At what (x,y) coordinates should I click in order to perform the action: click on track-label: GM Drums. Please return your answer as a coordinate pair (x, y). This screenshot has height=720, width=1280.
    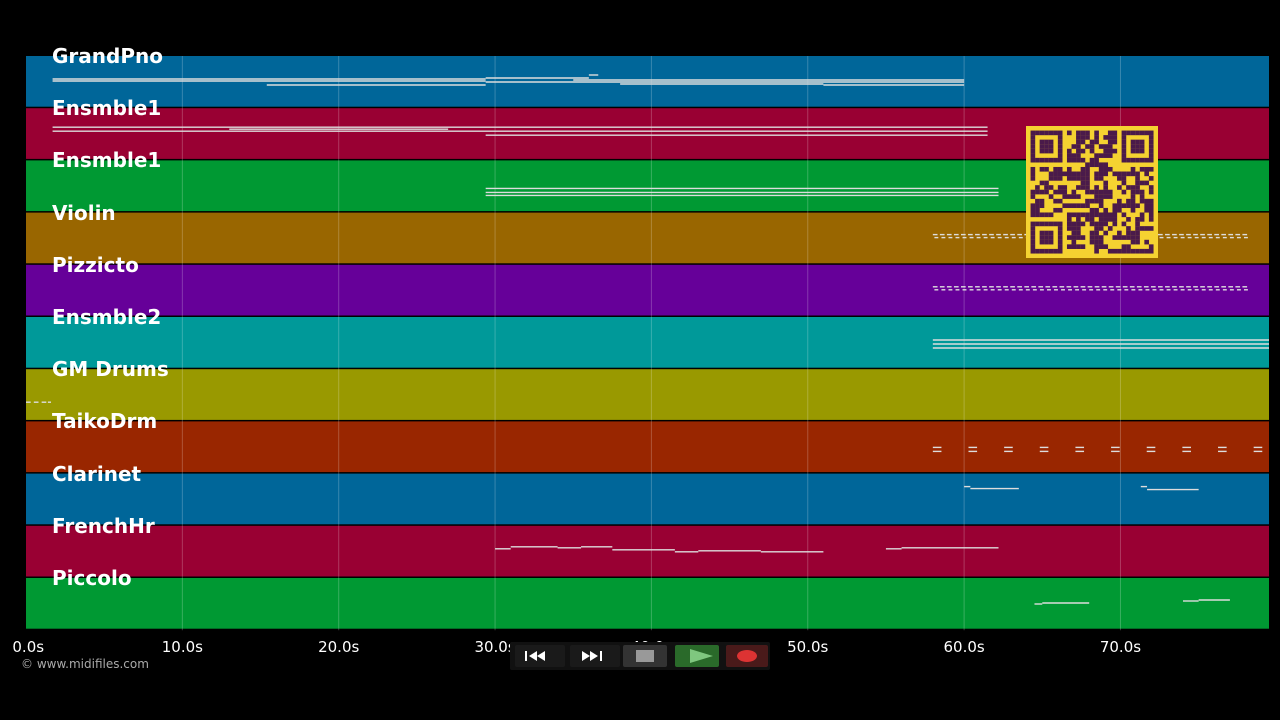
    Looking at the image, I should click on (110, 369).